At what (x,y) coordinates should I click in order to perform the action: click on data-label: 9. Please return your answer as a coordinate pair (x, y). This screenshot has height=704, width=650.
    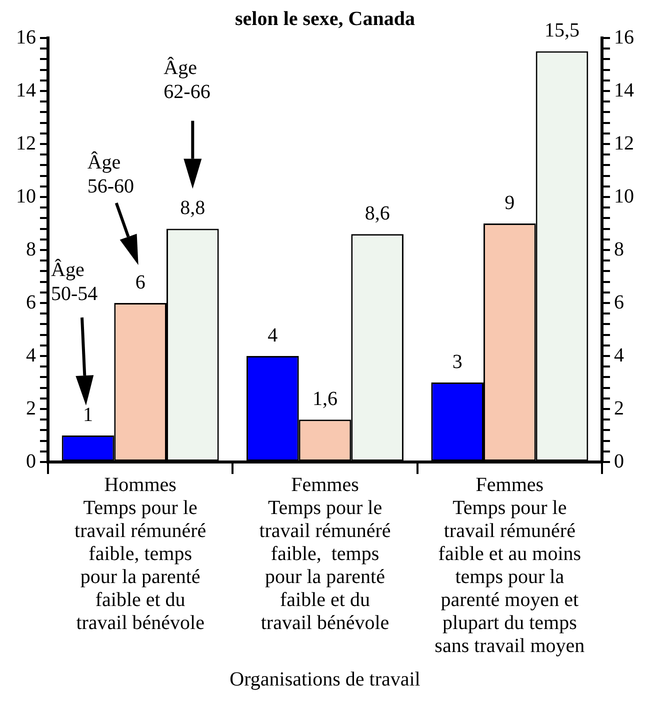
    Looking at the image, I should click on (509, 203).